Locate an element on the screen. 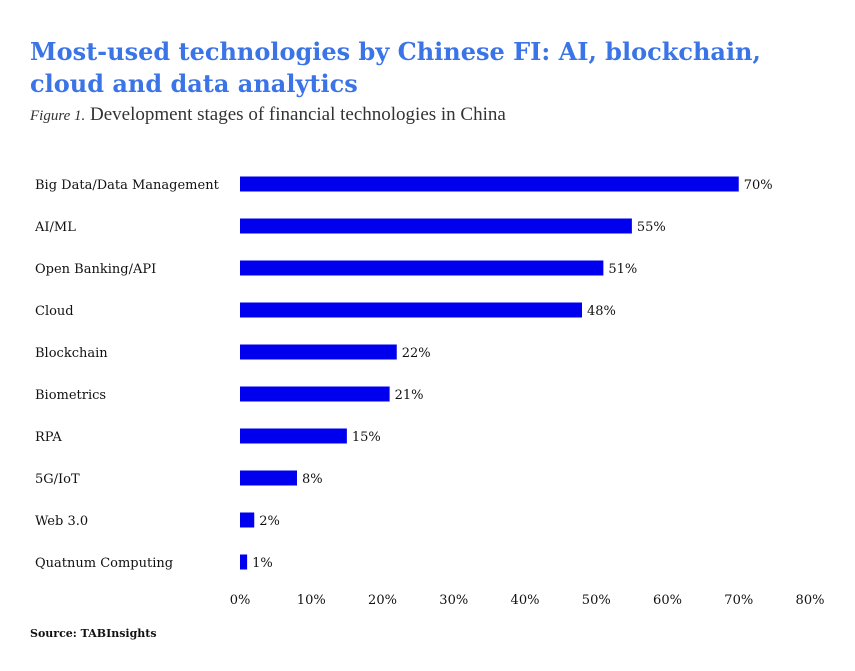  data-label: 22% is located at coordinates (416, 353).